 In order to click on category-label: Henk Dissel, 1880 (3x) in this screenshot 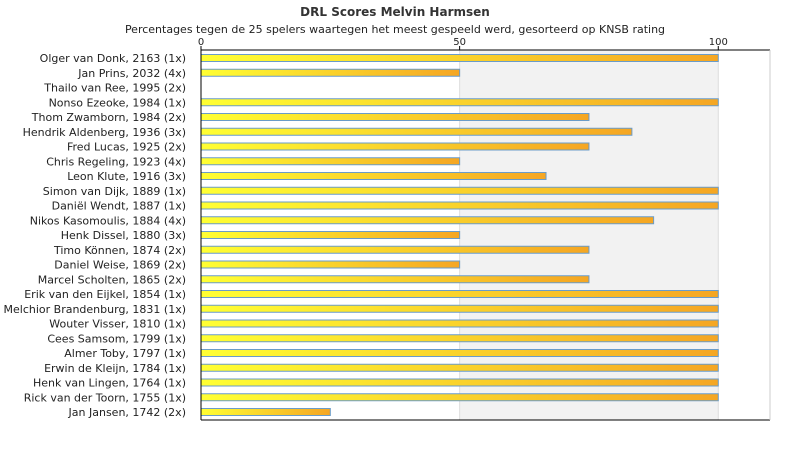, I will do `click(123, 235)`.